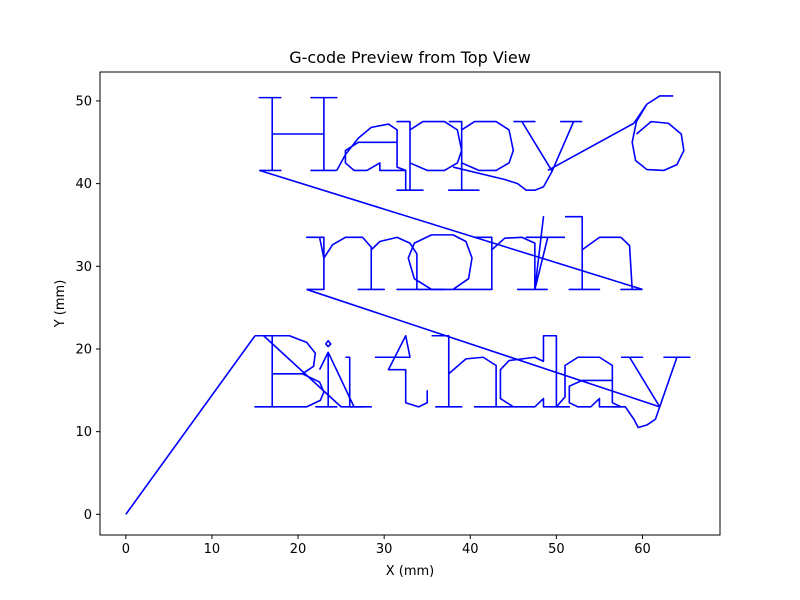 The image size is (800, 600). Describe the element at coordinates (470, 549) in the screenshot. I see `x-tick-label: 40` at that location.